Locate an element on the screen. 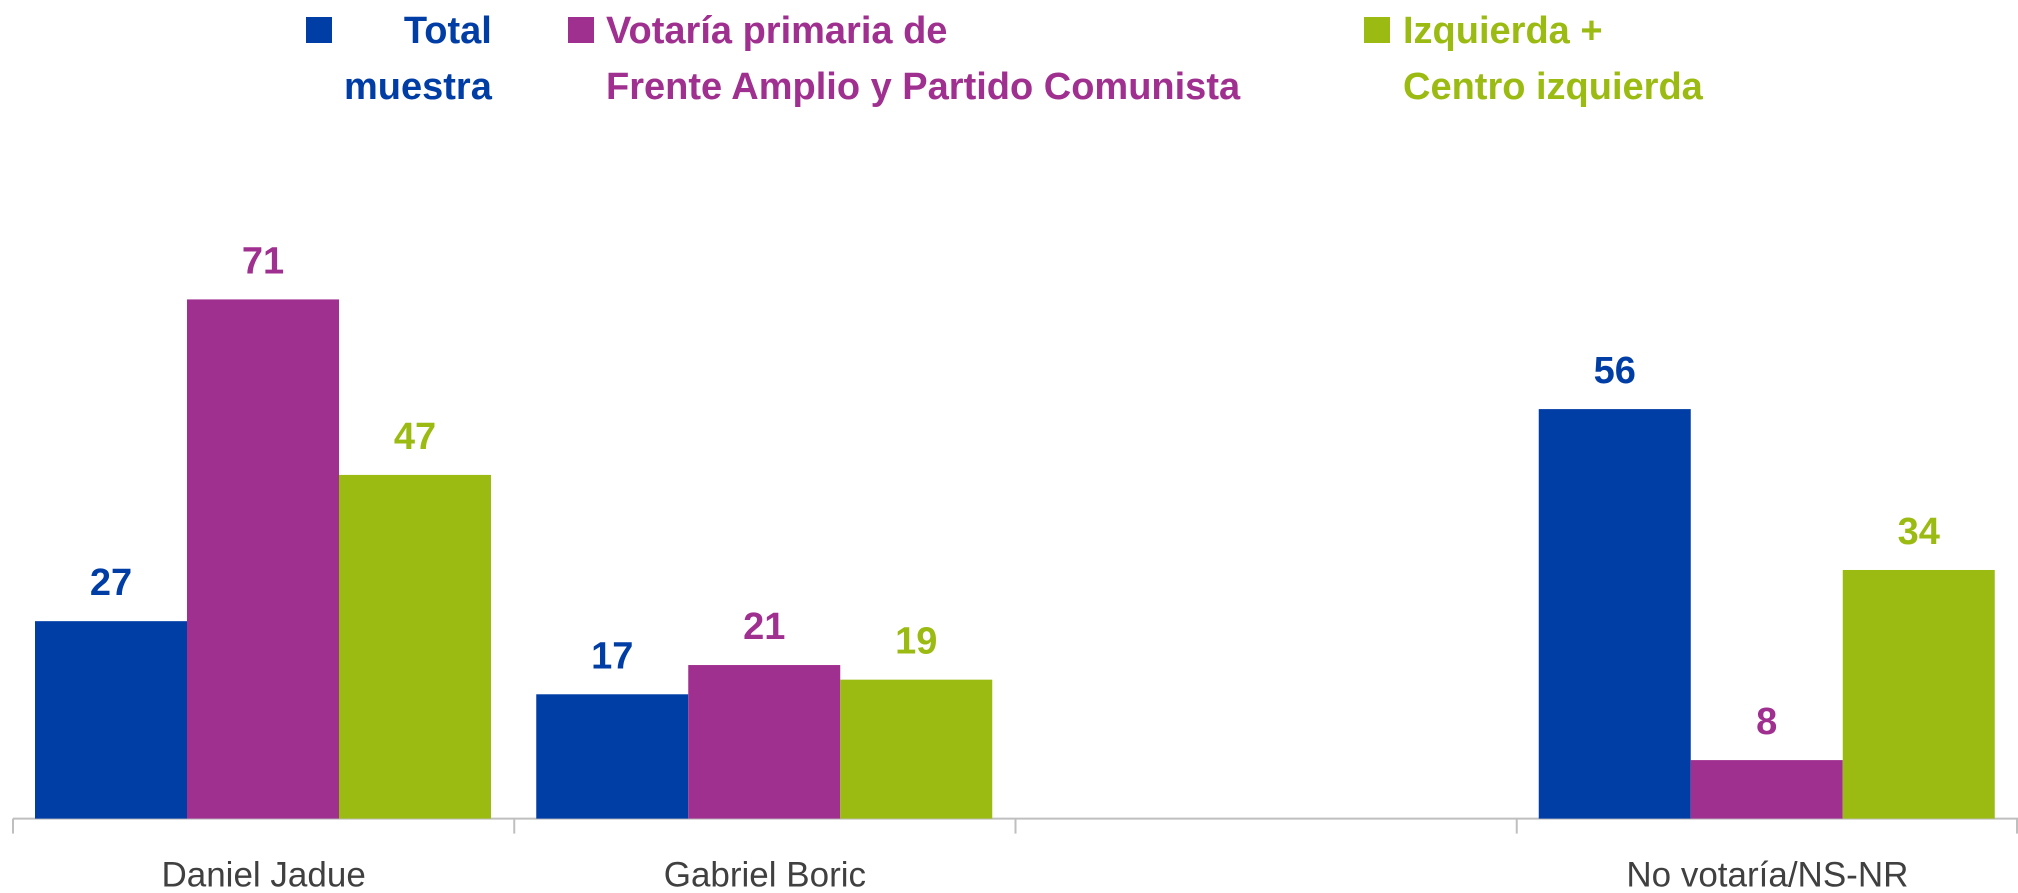  x-tick-label: Gabriel Boric is located at coordinates (765, 874).